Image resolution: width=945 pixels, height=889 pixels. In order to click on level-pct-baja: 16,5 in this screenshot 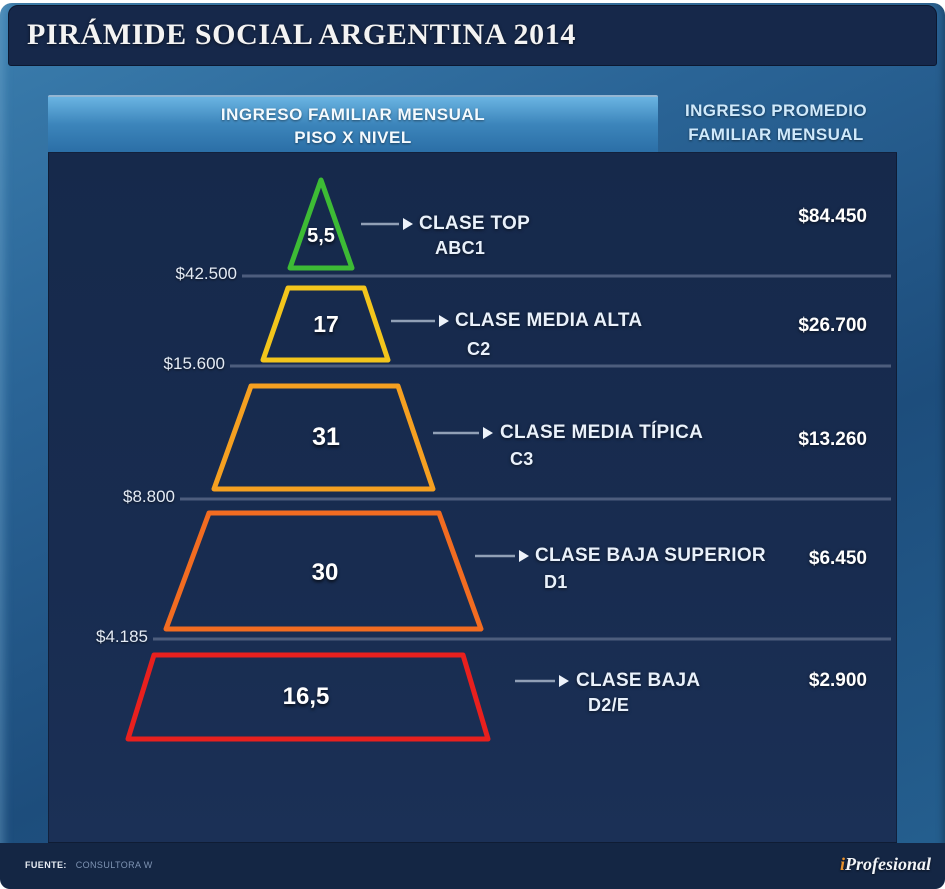, I will do `click(306, 696)`.